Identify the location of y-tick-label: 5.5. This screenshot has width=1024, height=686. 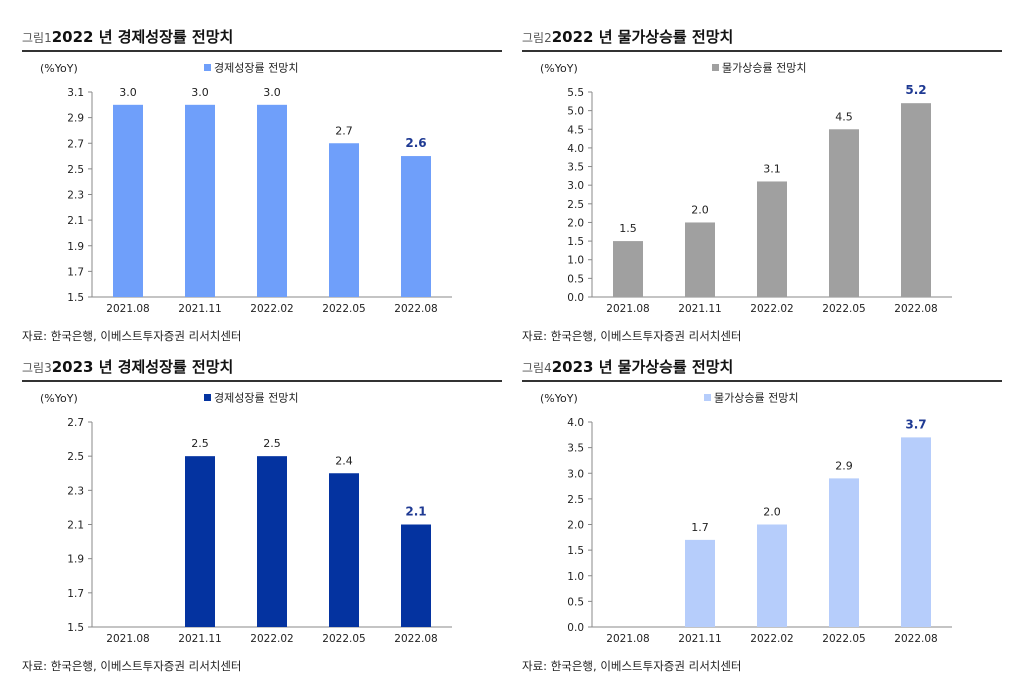
(575, 93).